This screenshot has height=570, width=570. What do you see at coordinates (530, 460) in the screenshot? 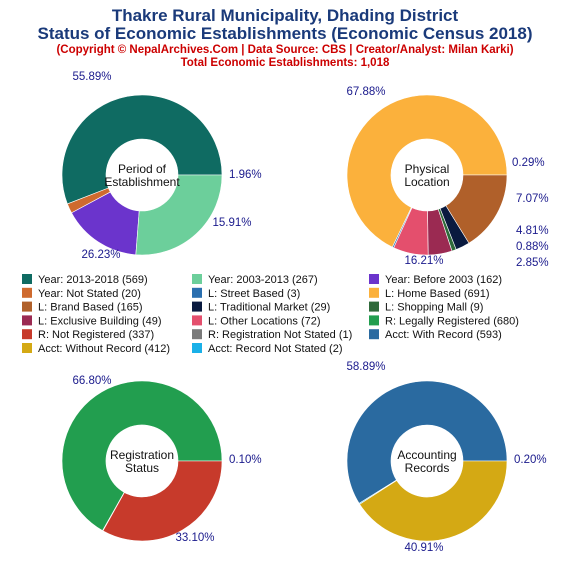
I see `slice-percent-label: 0.20%` at bounding box center [530, 460].